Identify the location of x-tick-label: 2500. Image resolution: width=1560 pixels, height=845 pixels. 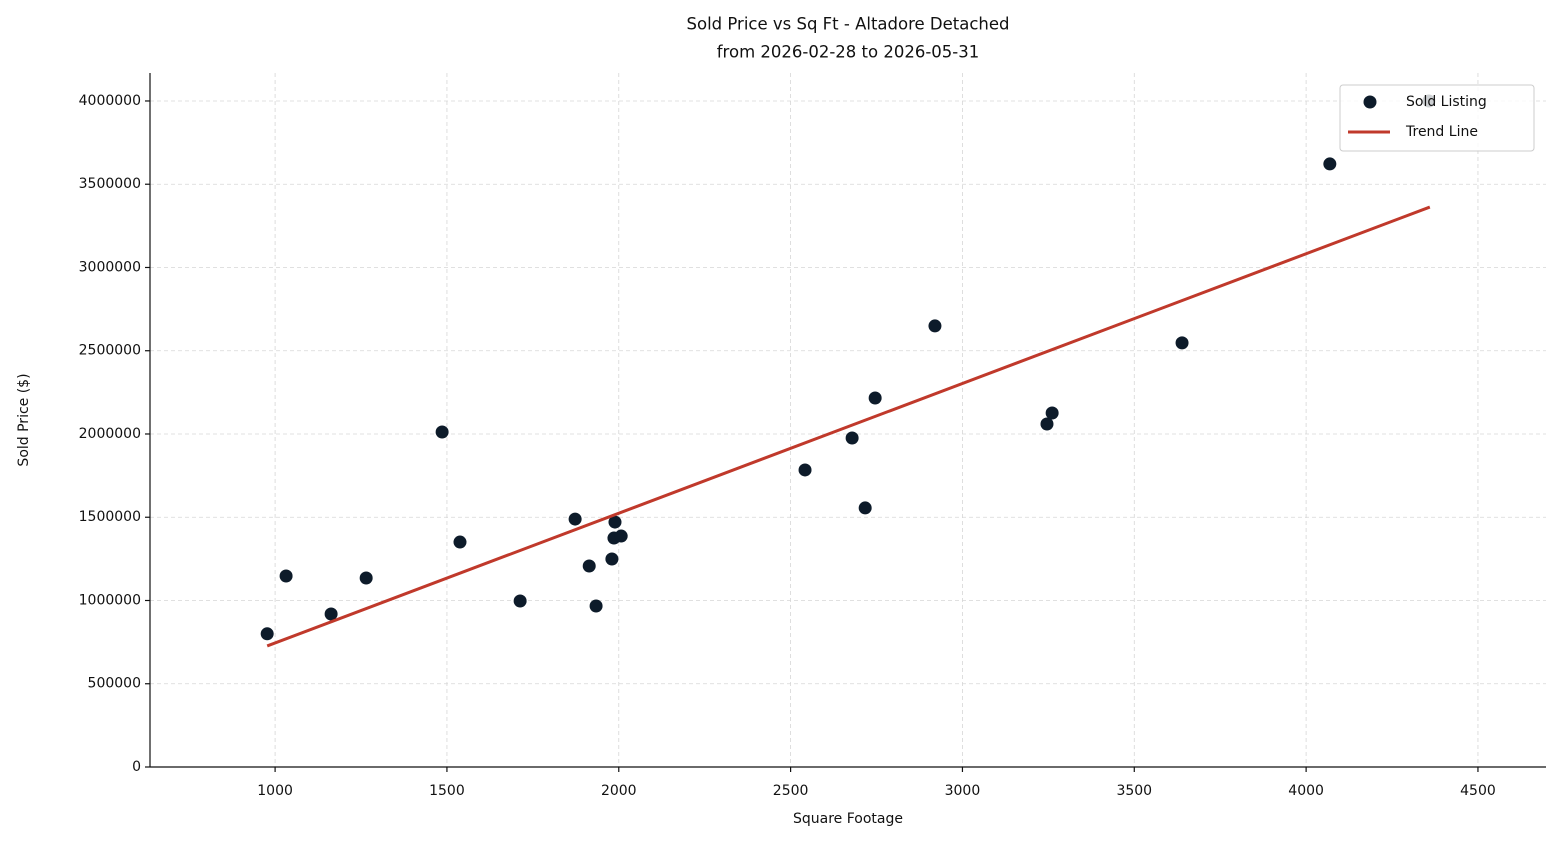
(791, 791).